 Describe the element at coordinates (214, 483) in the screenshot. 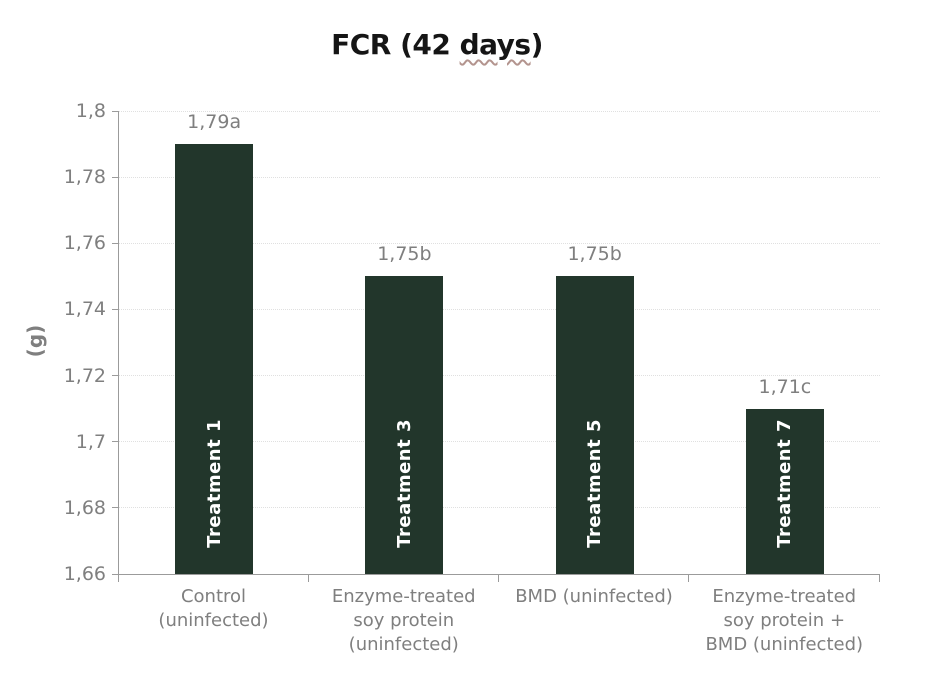

I see `bar-inner-label: Treatment 1` at that location.